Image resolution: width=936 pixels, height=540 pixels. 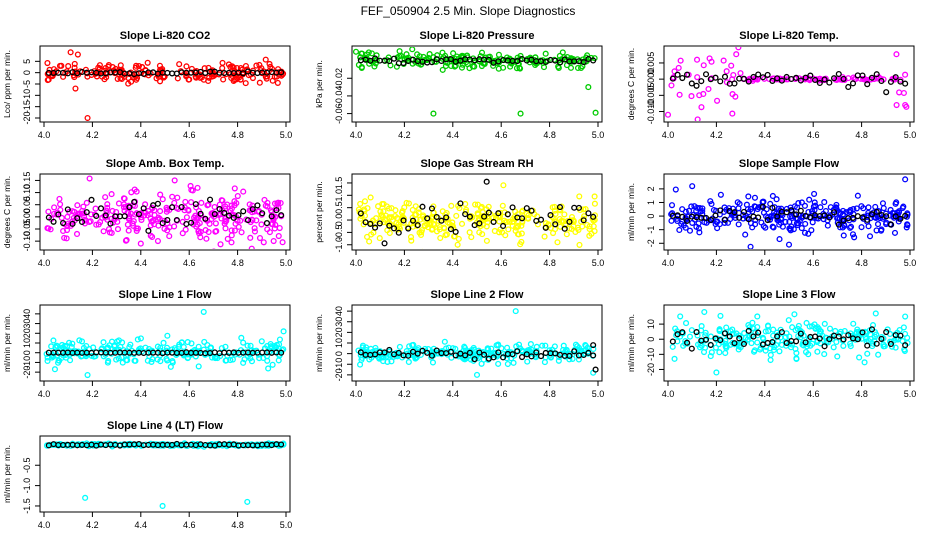 I want to click on chart-title: Slope Gas Stream RH, so click(x=476, y=164).